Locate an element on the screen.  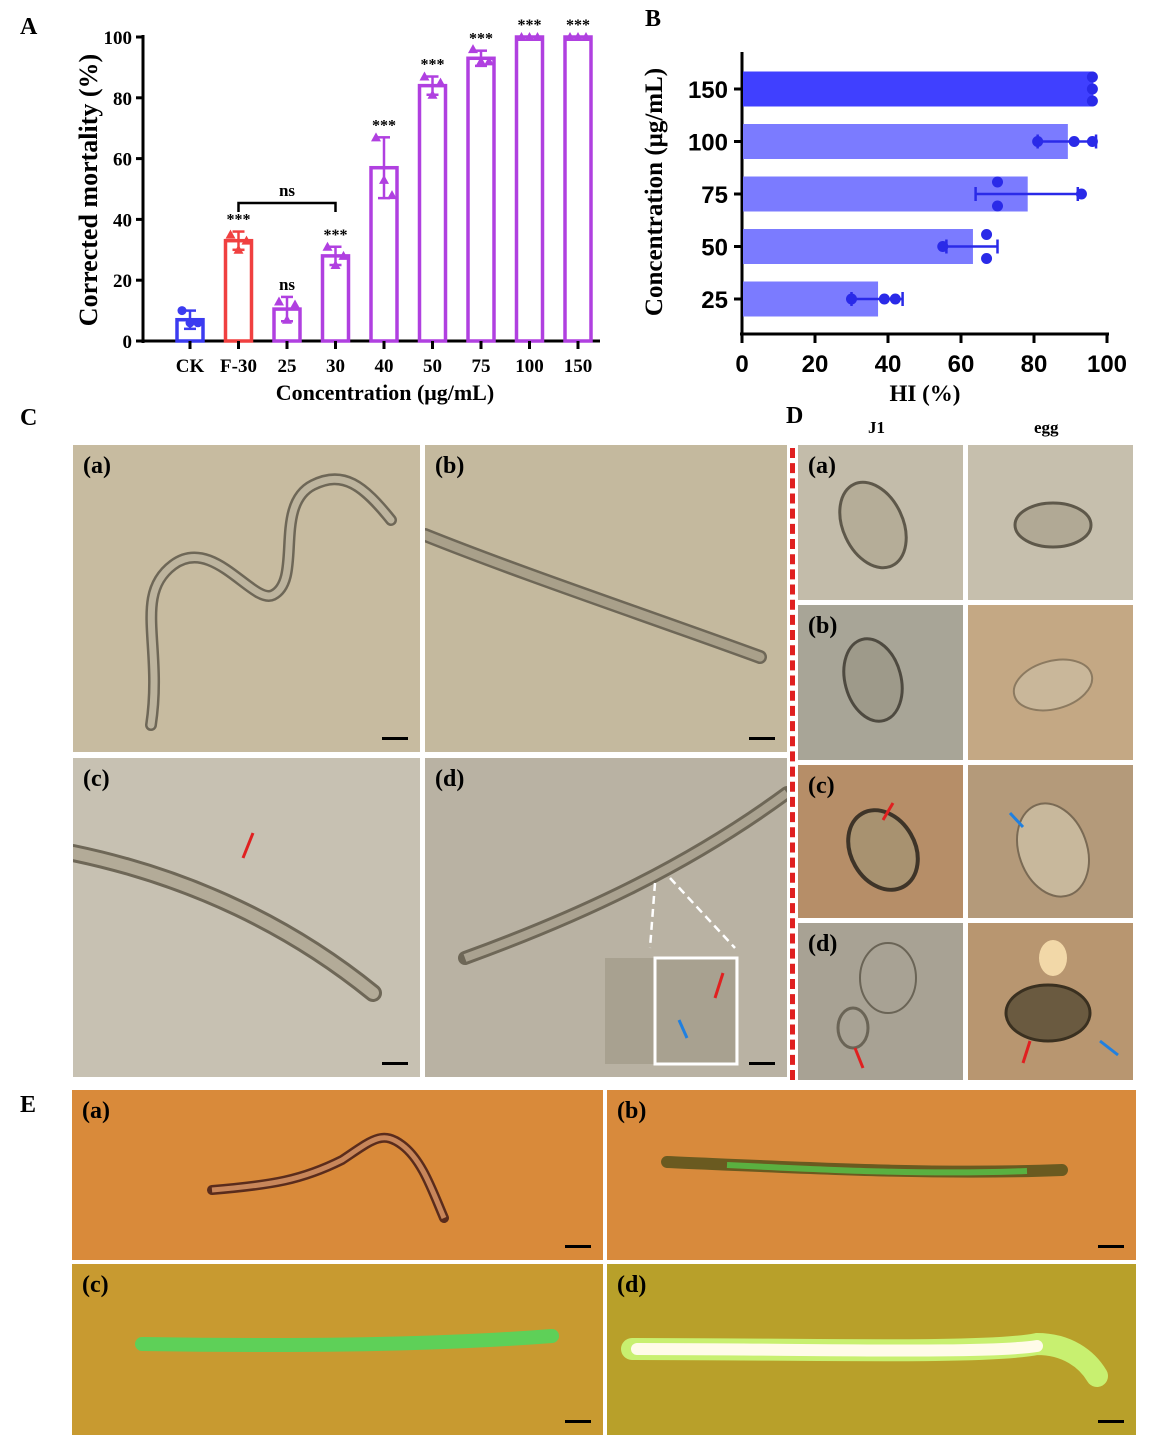
micrograph-d-b-j1: (b) is located at coordinates (880, 682).